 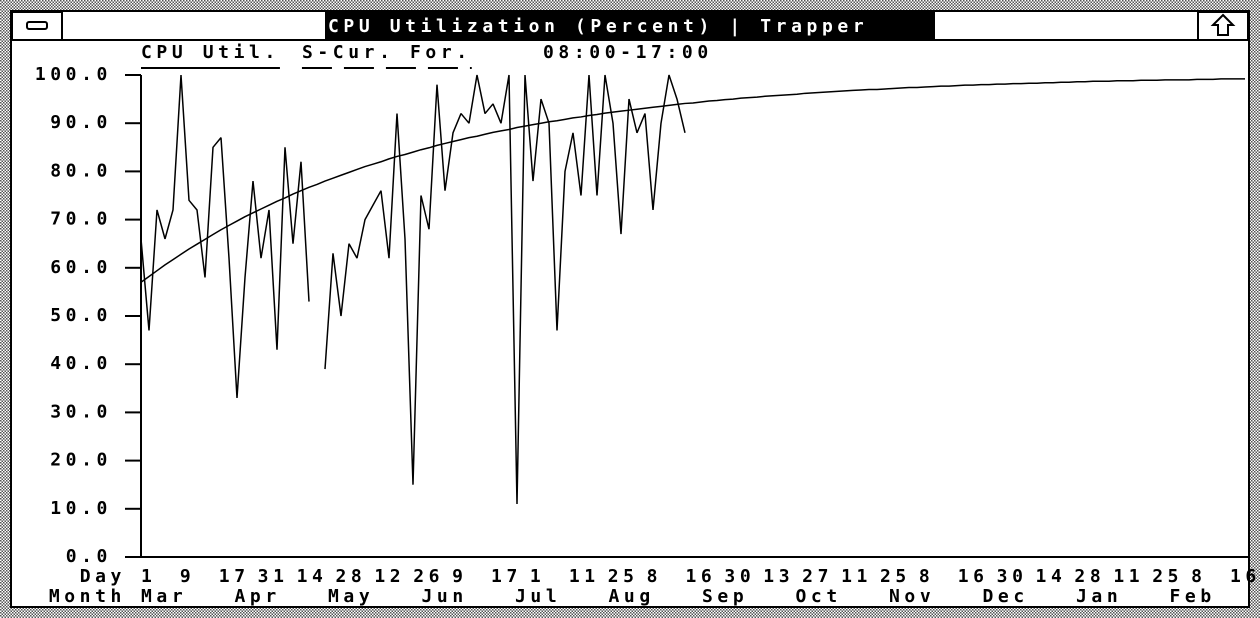 I want to click on legend-label: CPU Util., so click(x=210, y=52).